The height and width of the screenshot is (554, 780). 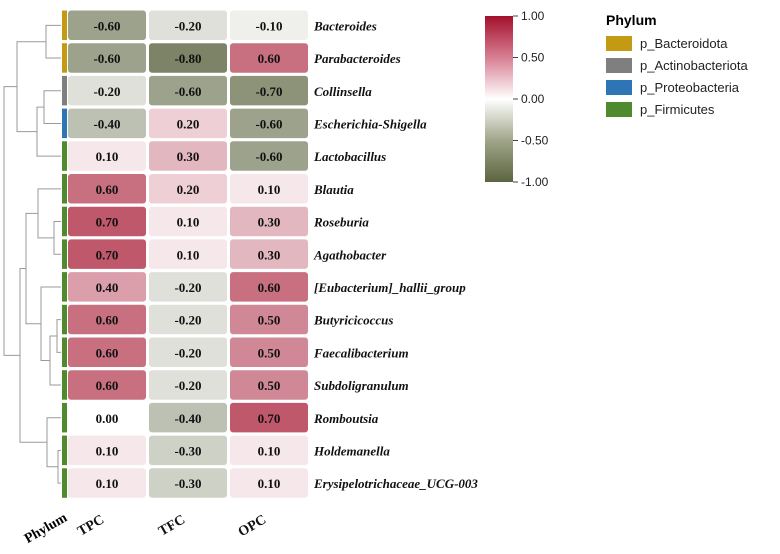 I want to click on legend-label: p_Firmicutes, so click(x=677, y=109).